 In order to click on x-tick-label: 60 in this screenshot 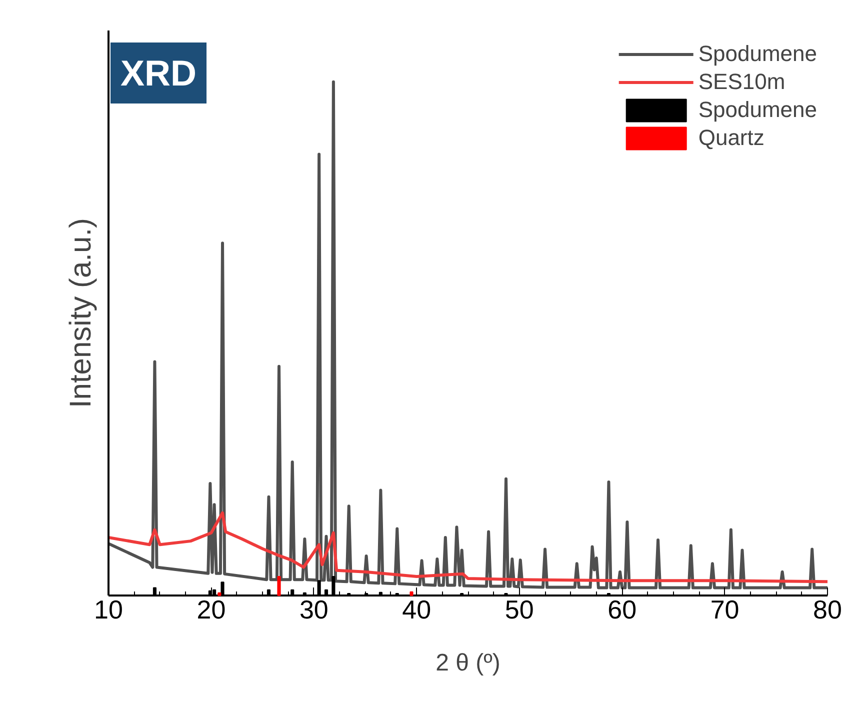, I will do `click(622, 609)`.